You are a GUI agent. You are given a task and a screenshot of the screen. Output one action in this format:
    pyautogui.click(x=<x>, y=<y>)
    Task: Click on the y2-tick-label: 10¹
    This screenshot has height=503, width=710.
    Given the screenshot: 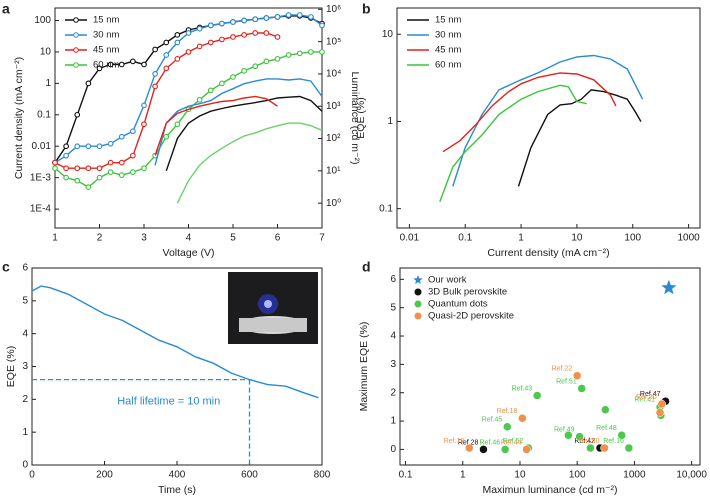 What is the action you would take?
    pyautogui.click(x=333, y=170)
    